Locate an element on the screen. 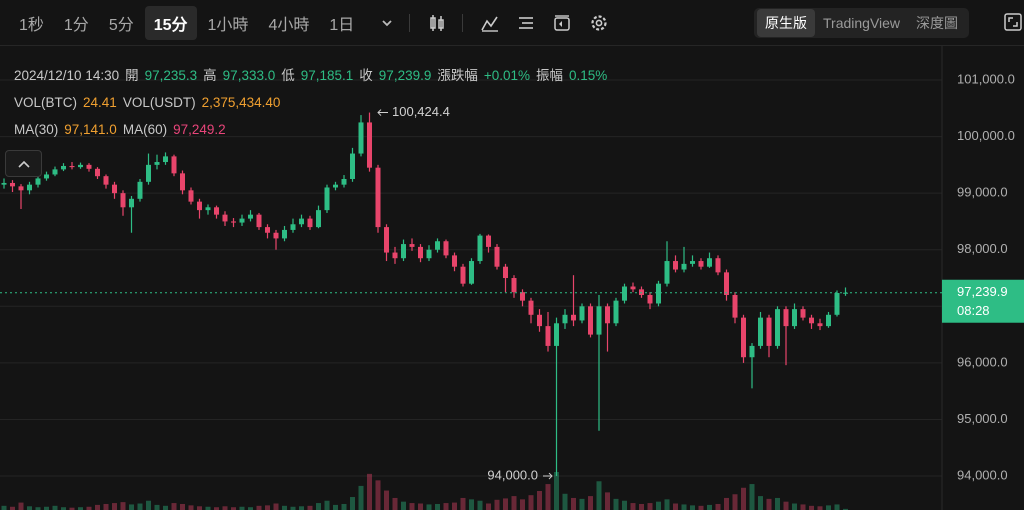  collapse-button is located at coordinates (23, 163).